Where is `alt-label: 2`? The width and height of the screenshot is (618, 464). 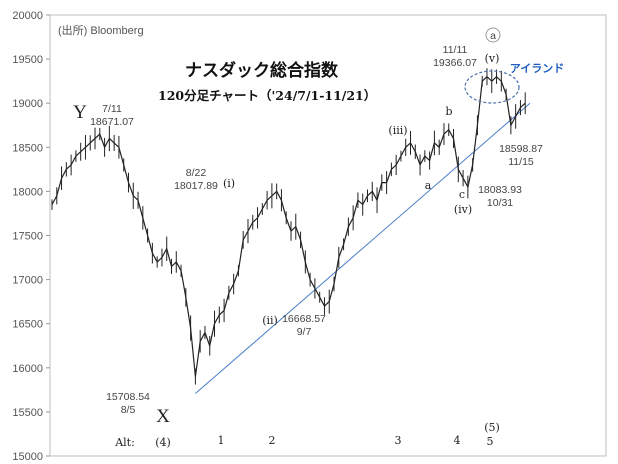 alt-label: 2 is located at coordinates (272, 440).